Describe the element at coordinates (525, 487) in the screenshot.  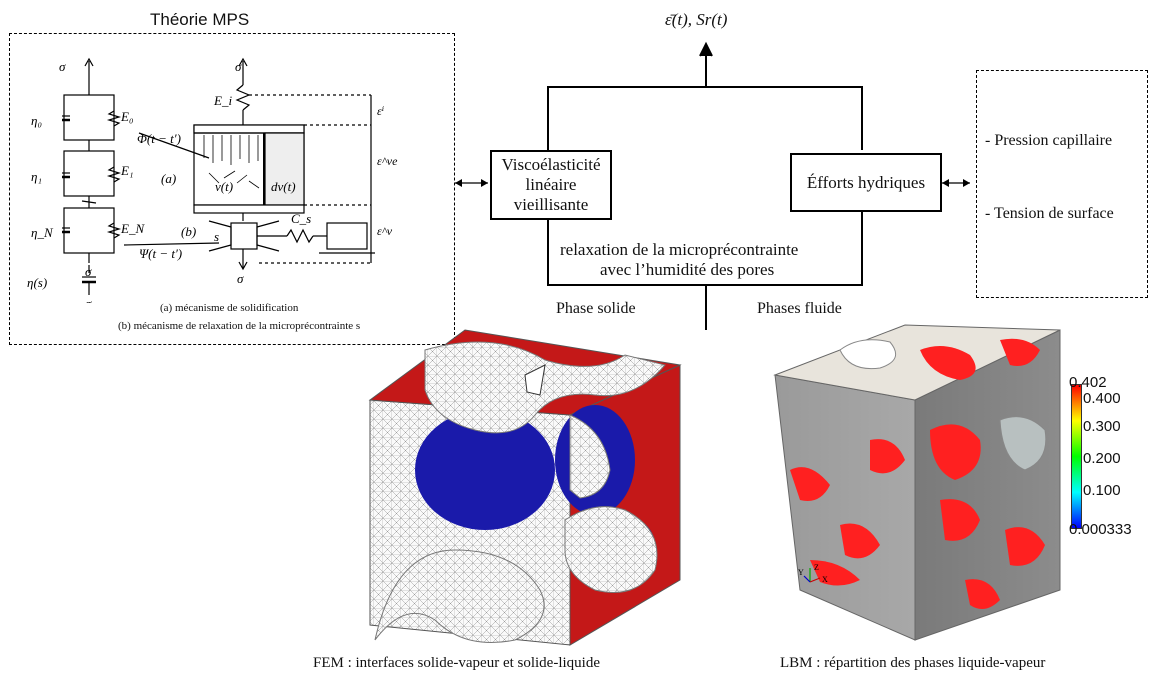
I see `fem-cube-image` at that location.